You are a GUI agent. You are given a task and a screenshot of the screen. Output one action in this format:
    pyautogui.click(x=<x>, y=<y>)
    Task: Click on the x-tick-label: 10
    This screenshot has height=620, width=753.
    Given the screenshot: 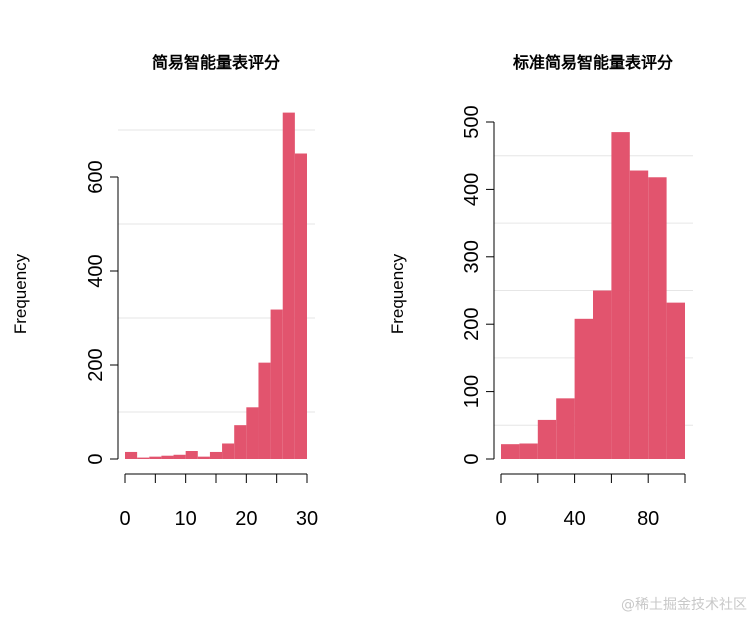 What is the action you would take?
    pyautogui.click(x=186, y=519)
    